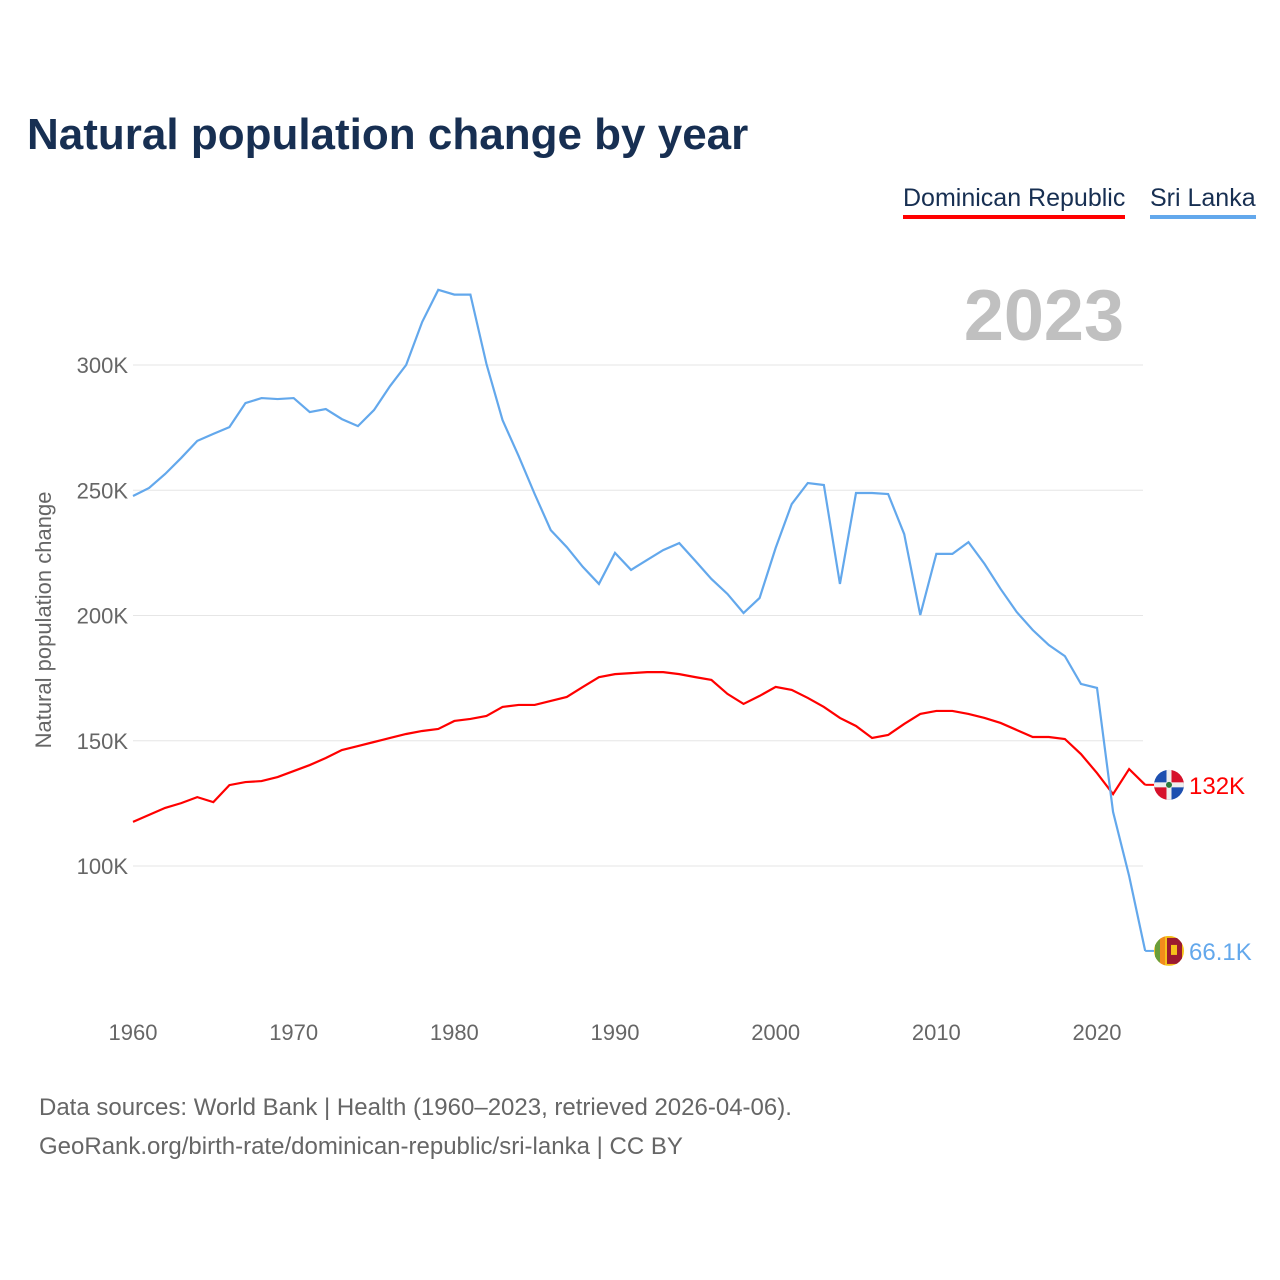 This screenshot has width=1280, height=1280. I want to click on y-tick-label: 250K, so click(103, 490).